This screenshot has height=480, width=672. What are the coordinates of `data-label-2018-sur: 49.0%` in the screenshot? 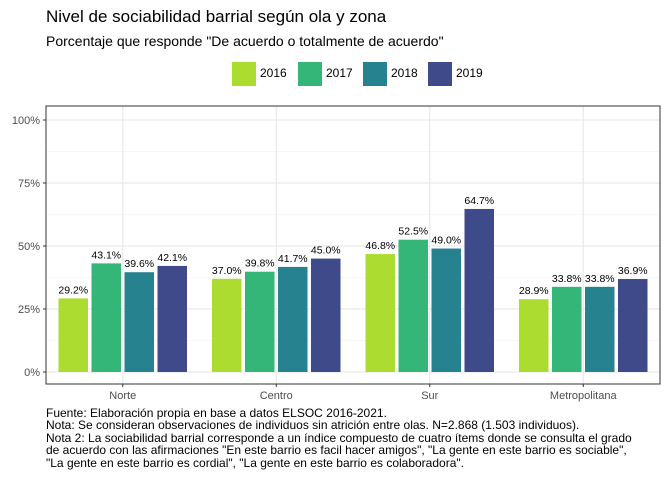 It's located at (446, 241).